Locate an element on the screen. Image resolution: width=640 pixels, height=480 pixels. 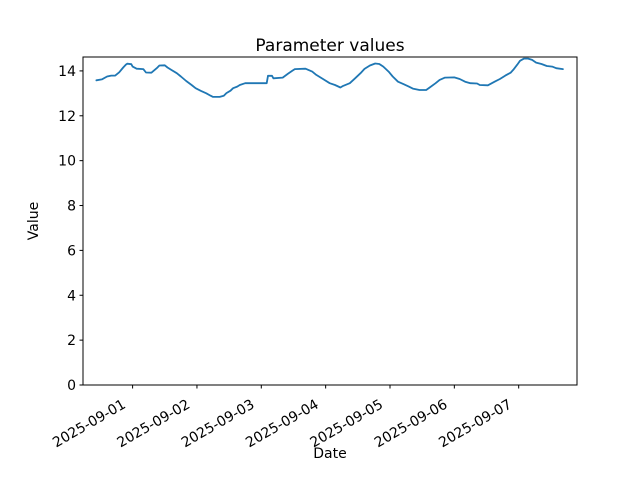
y-tick-label: 0 is located at coordinates (71, 386).